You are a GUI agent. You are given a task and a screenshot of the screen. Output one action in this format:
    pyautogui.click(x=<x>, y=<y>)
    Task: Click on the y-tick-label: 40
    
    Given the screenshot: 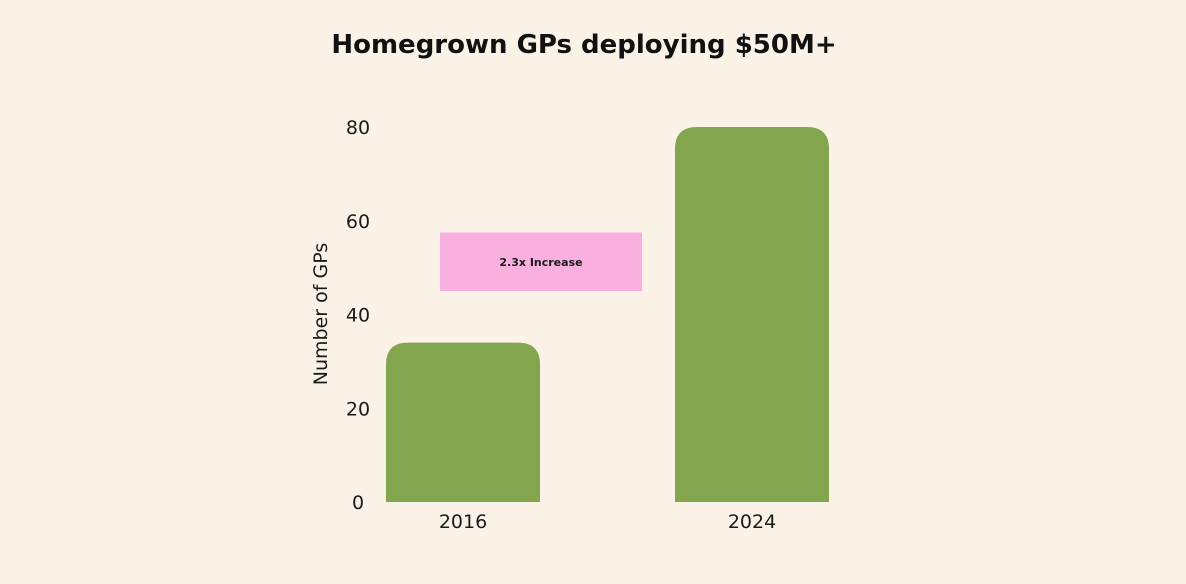 What is the action you would take?
    pyautogui.click(x=358, y=316)
    